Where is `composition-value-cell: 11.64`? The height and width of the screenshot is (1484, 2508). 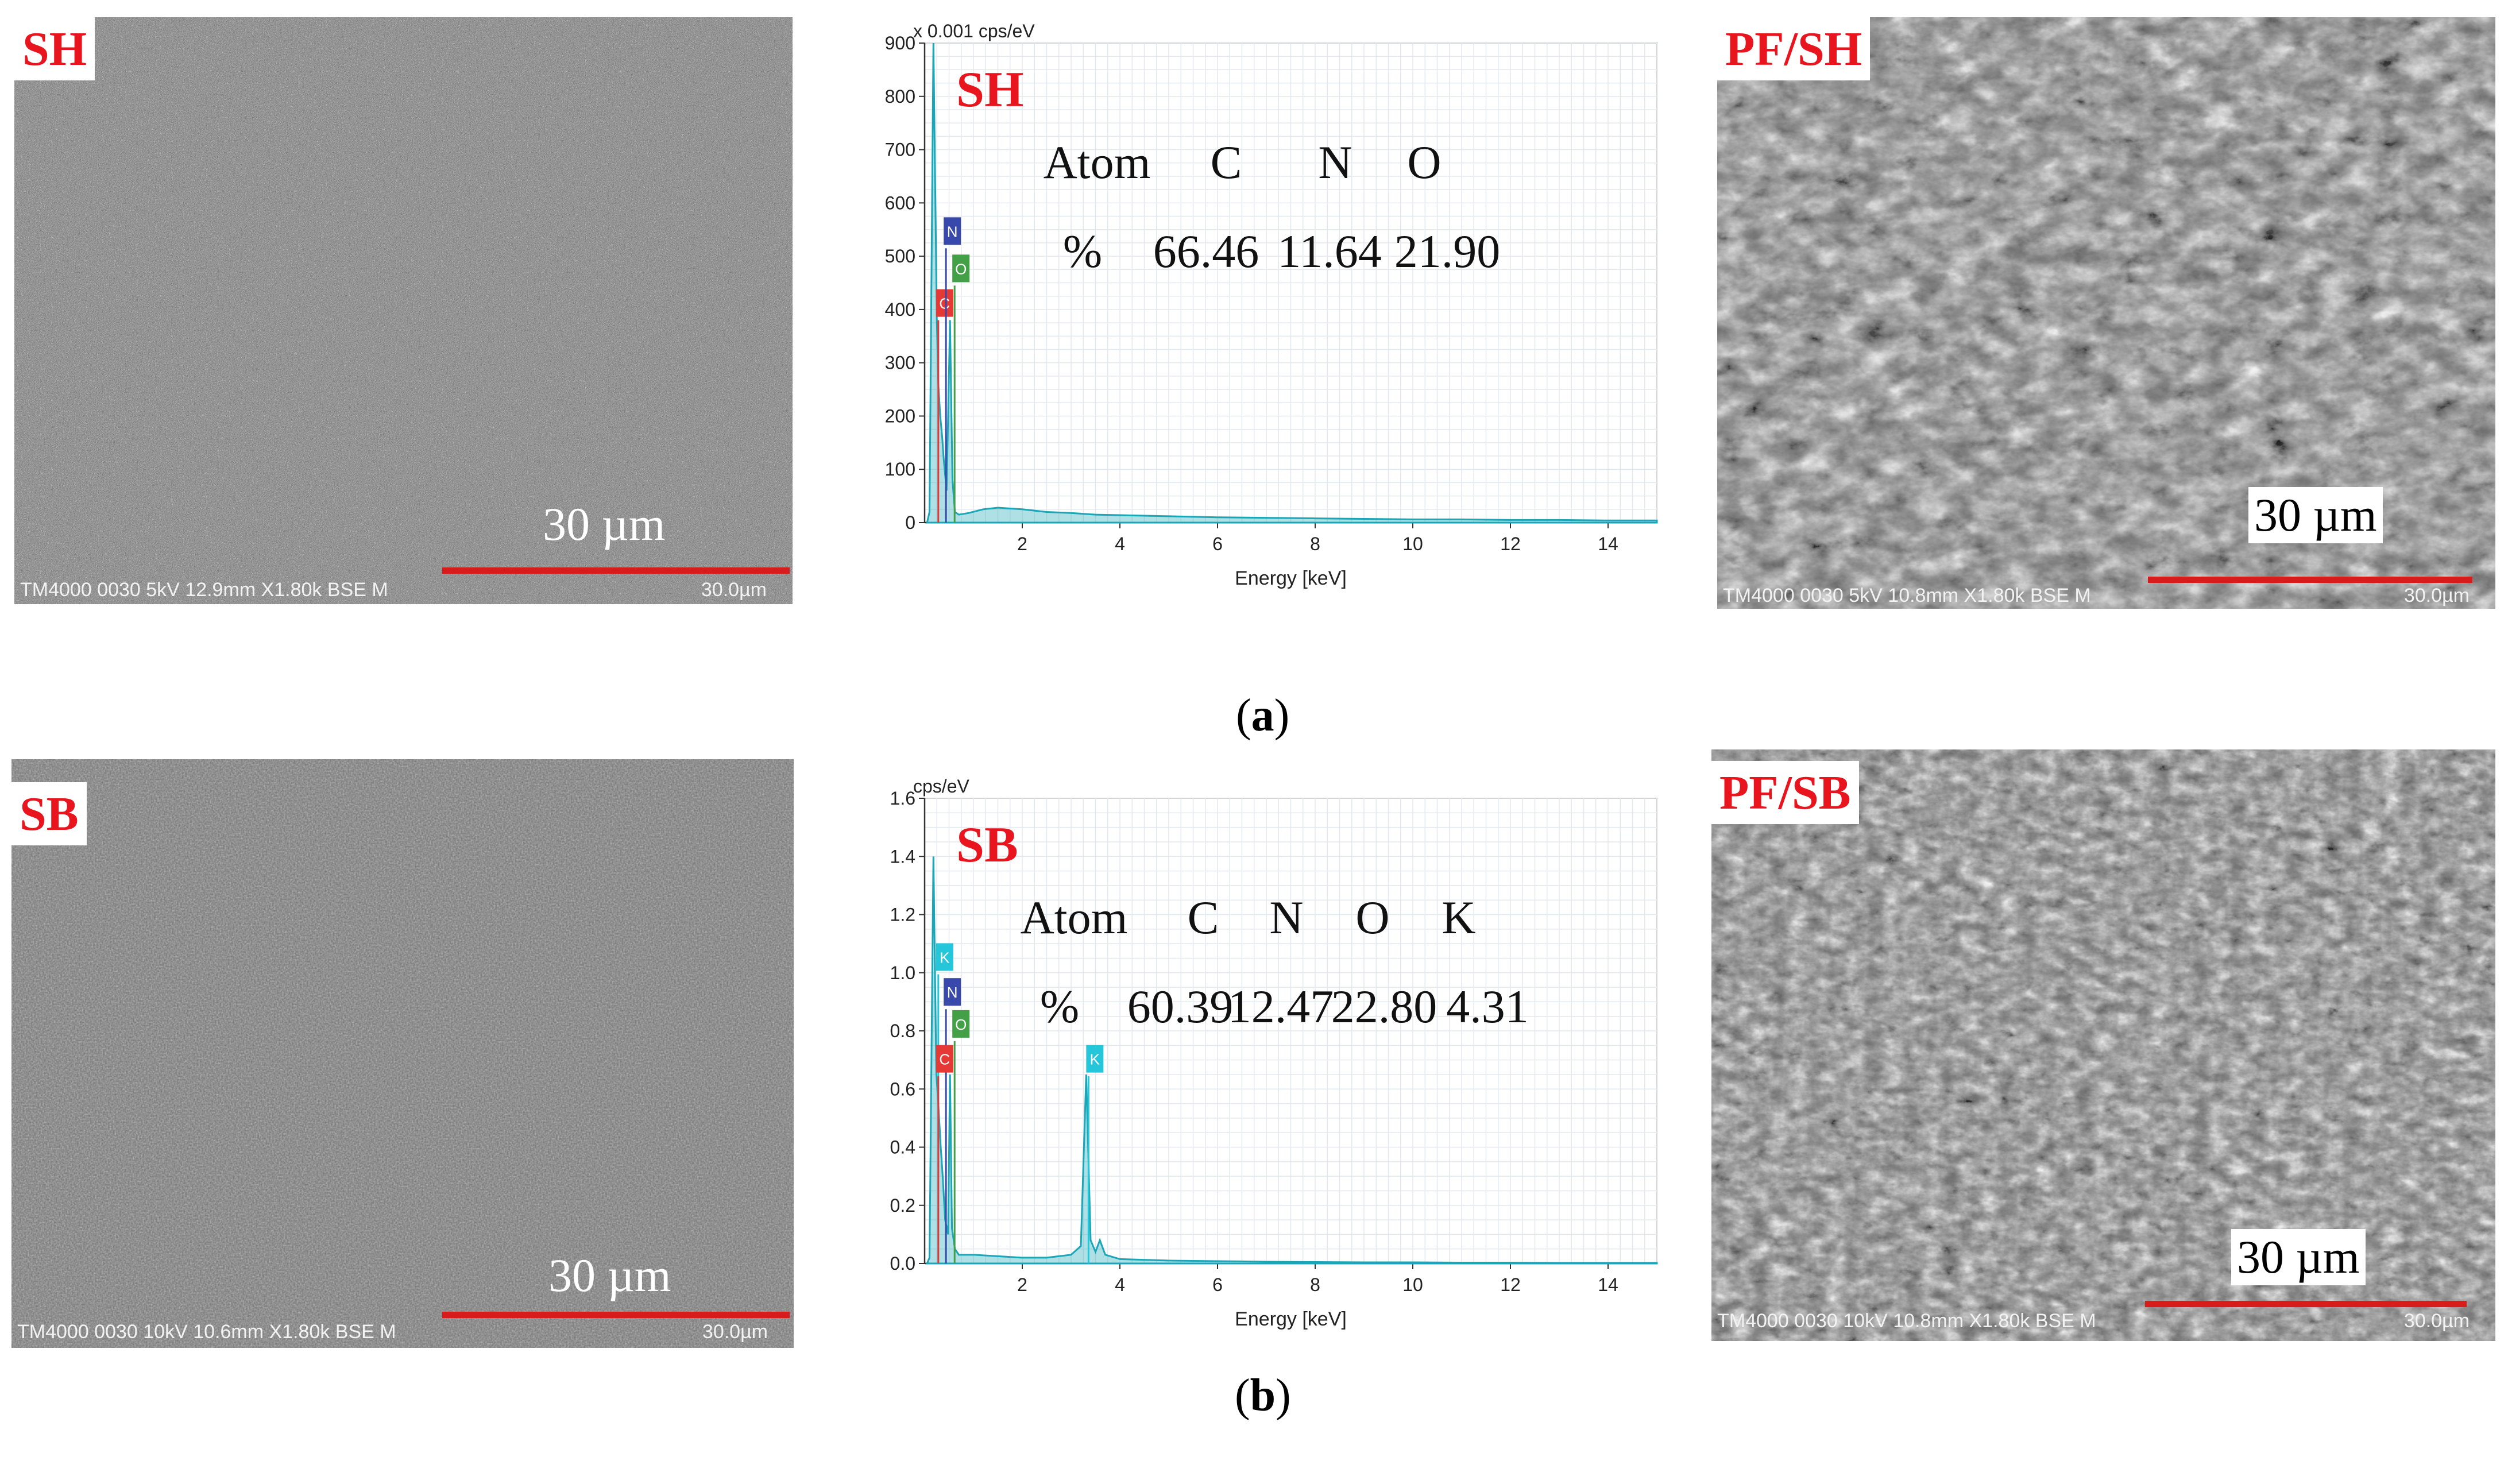
composition-value-cell: 11.64 is located at coordinates (1329, 251).